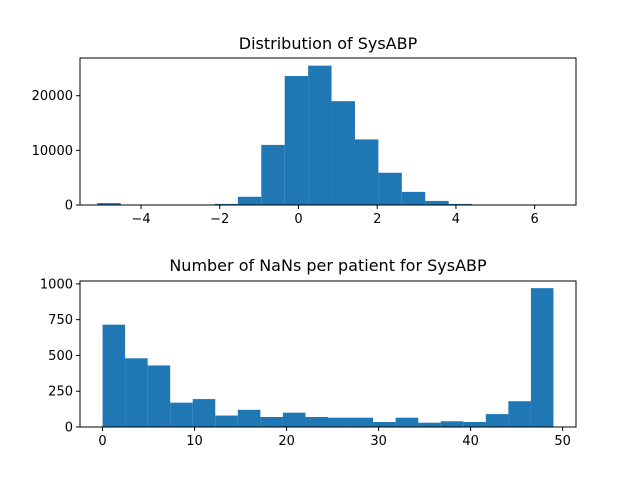  What do you see at coordinates (219, 219) in the screenshot?
I see `x-tick-label: −2` at bounding box center [219, 219].